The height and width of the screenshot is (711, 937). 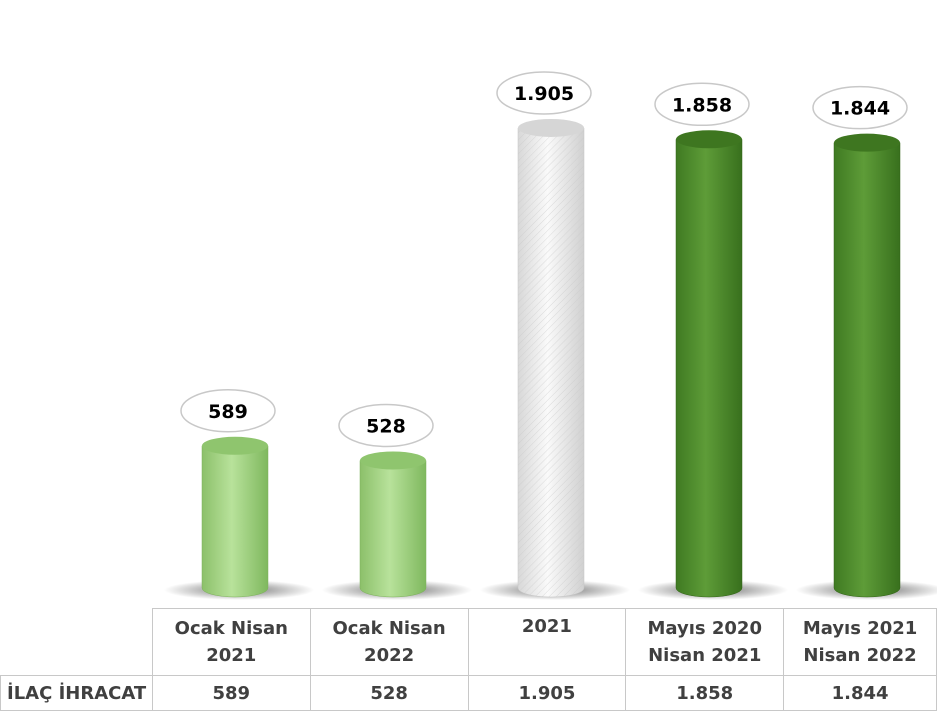 What do you see at coordinates (547, 693) in the screenshot?
I see `value-cell: 1.905` at bounding box center [547, 693].